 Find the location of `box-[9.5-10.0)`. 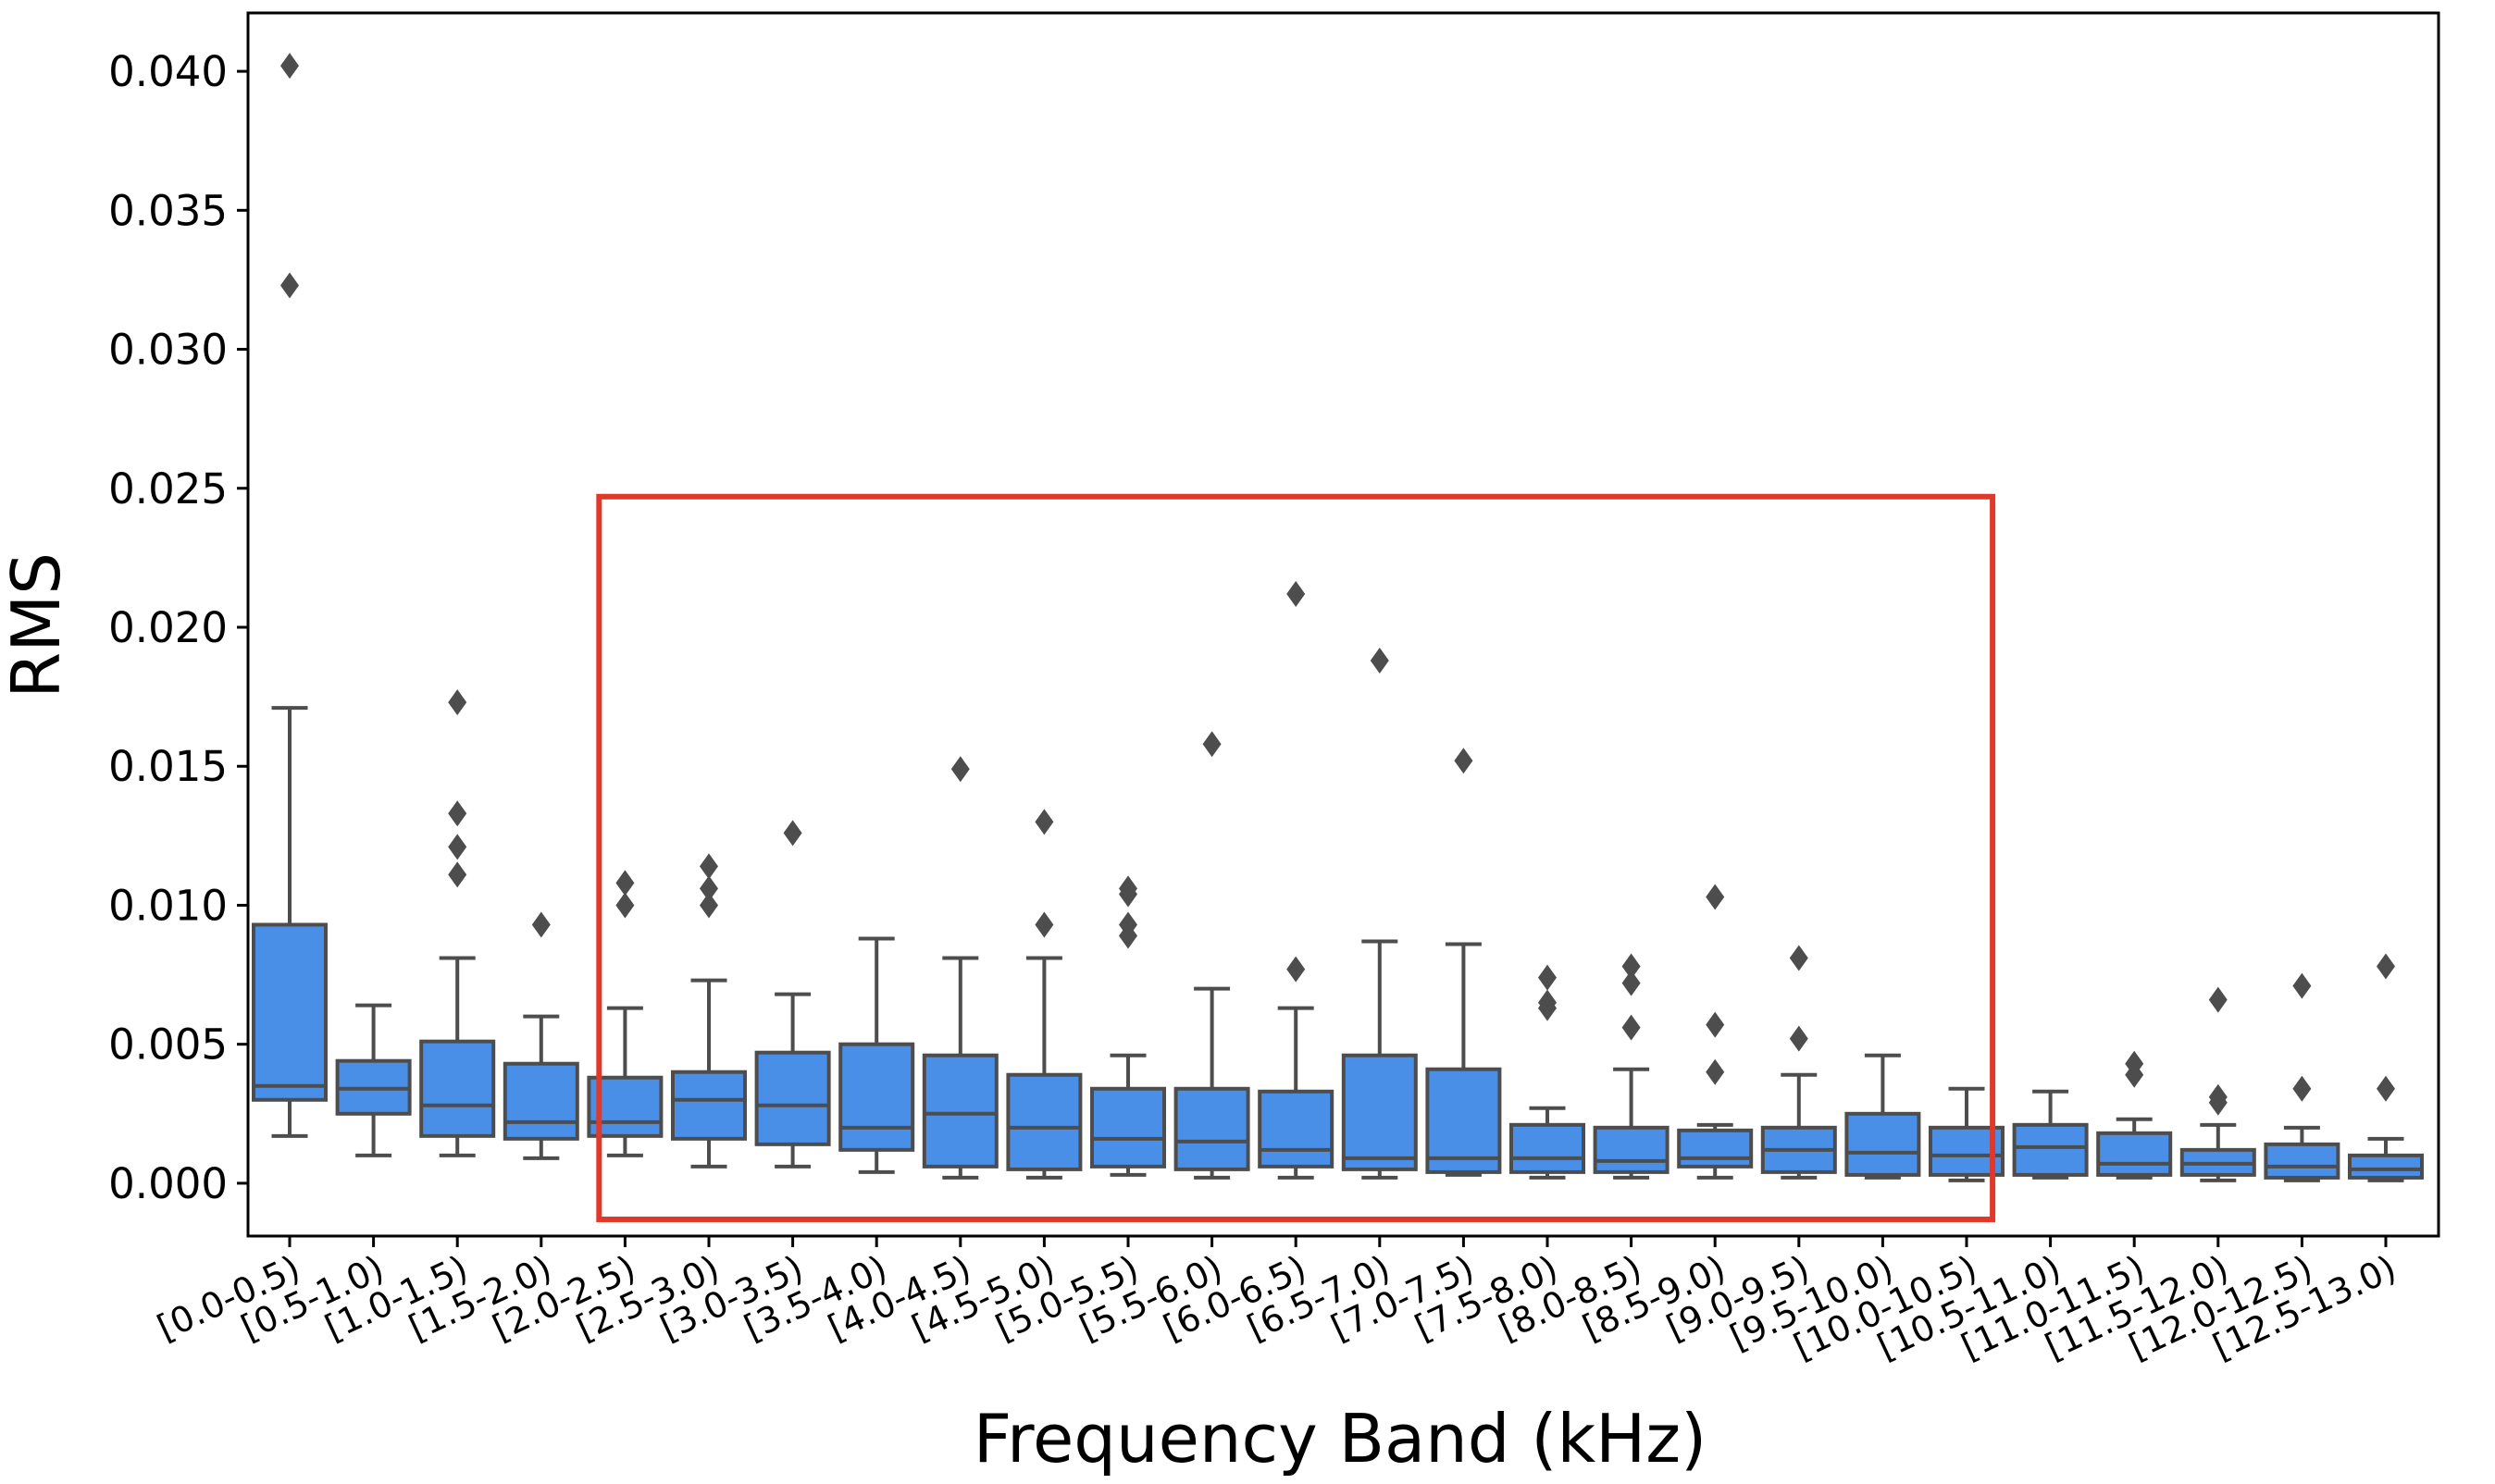

box-[9.5-10.0) is located at coordinates (1882, 1116).